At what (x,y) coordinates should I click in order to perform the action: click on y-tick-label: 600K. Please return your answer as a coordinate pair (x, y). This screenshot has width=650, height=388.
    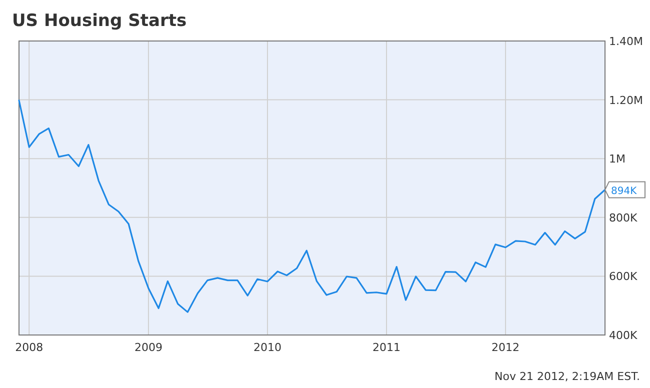
    Looking at the image, I should click on (623, 277).